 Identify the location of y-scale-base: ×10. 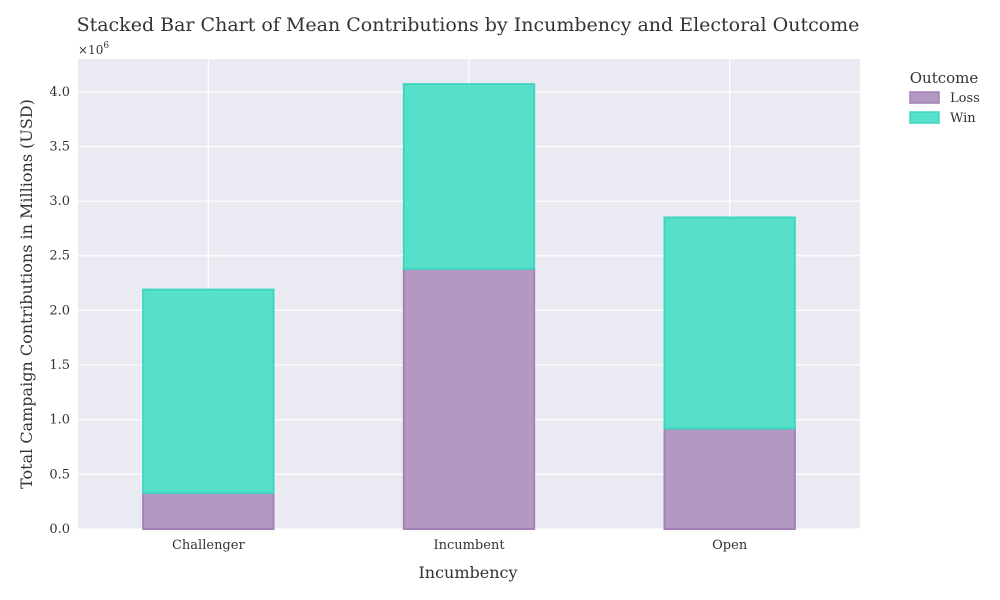
(90, 50).